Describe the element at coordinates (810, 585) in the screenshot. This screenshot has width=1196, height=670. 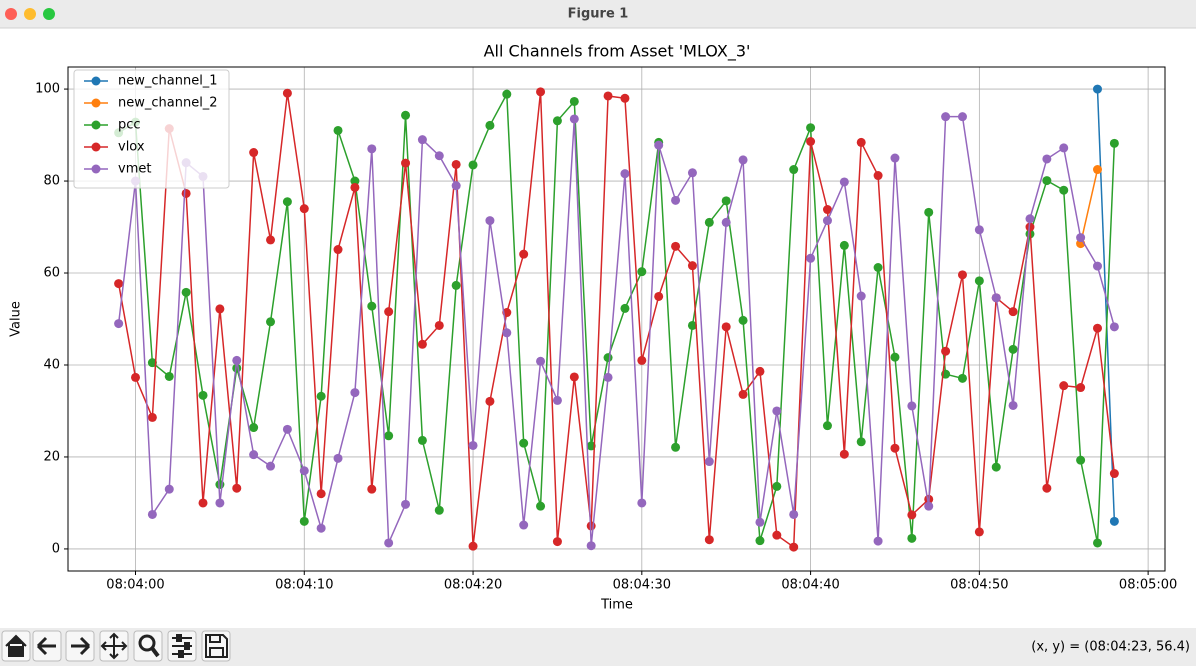
I see `x-tick-label: 08:04:40` at that location.